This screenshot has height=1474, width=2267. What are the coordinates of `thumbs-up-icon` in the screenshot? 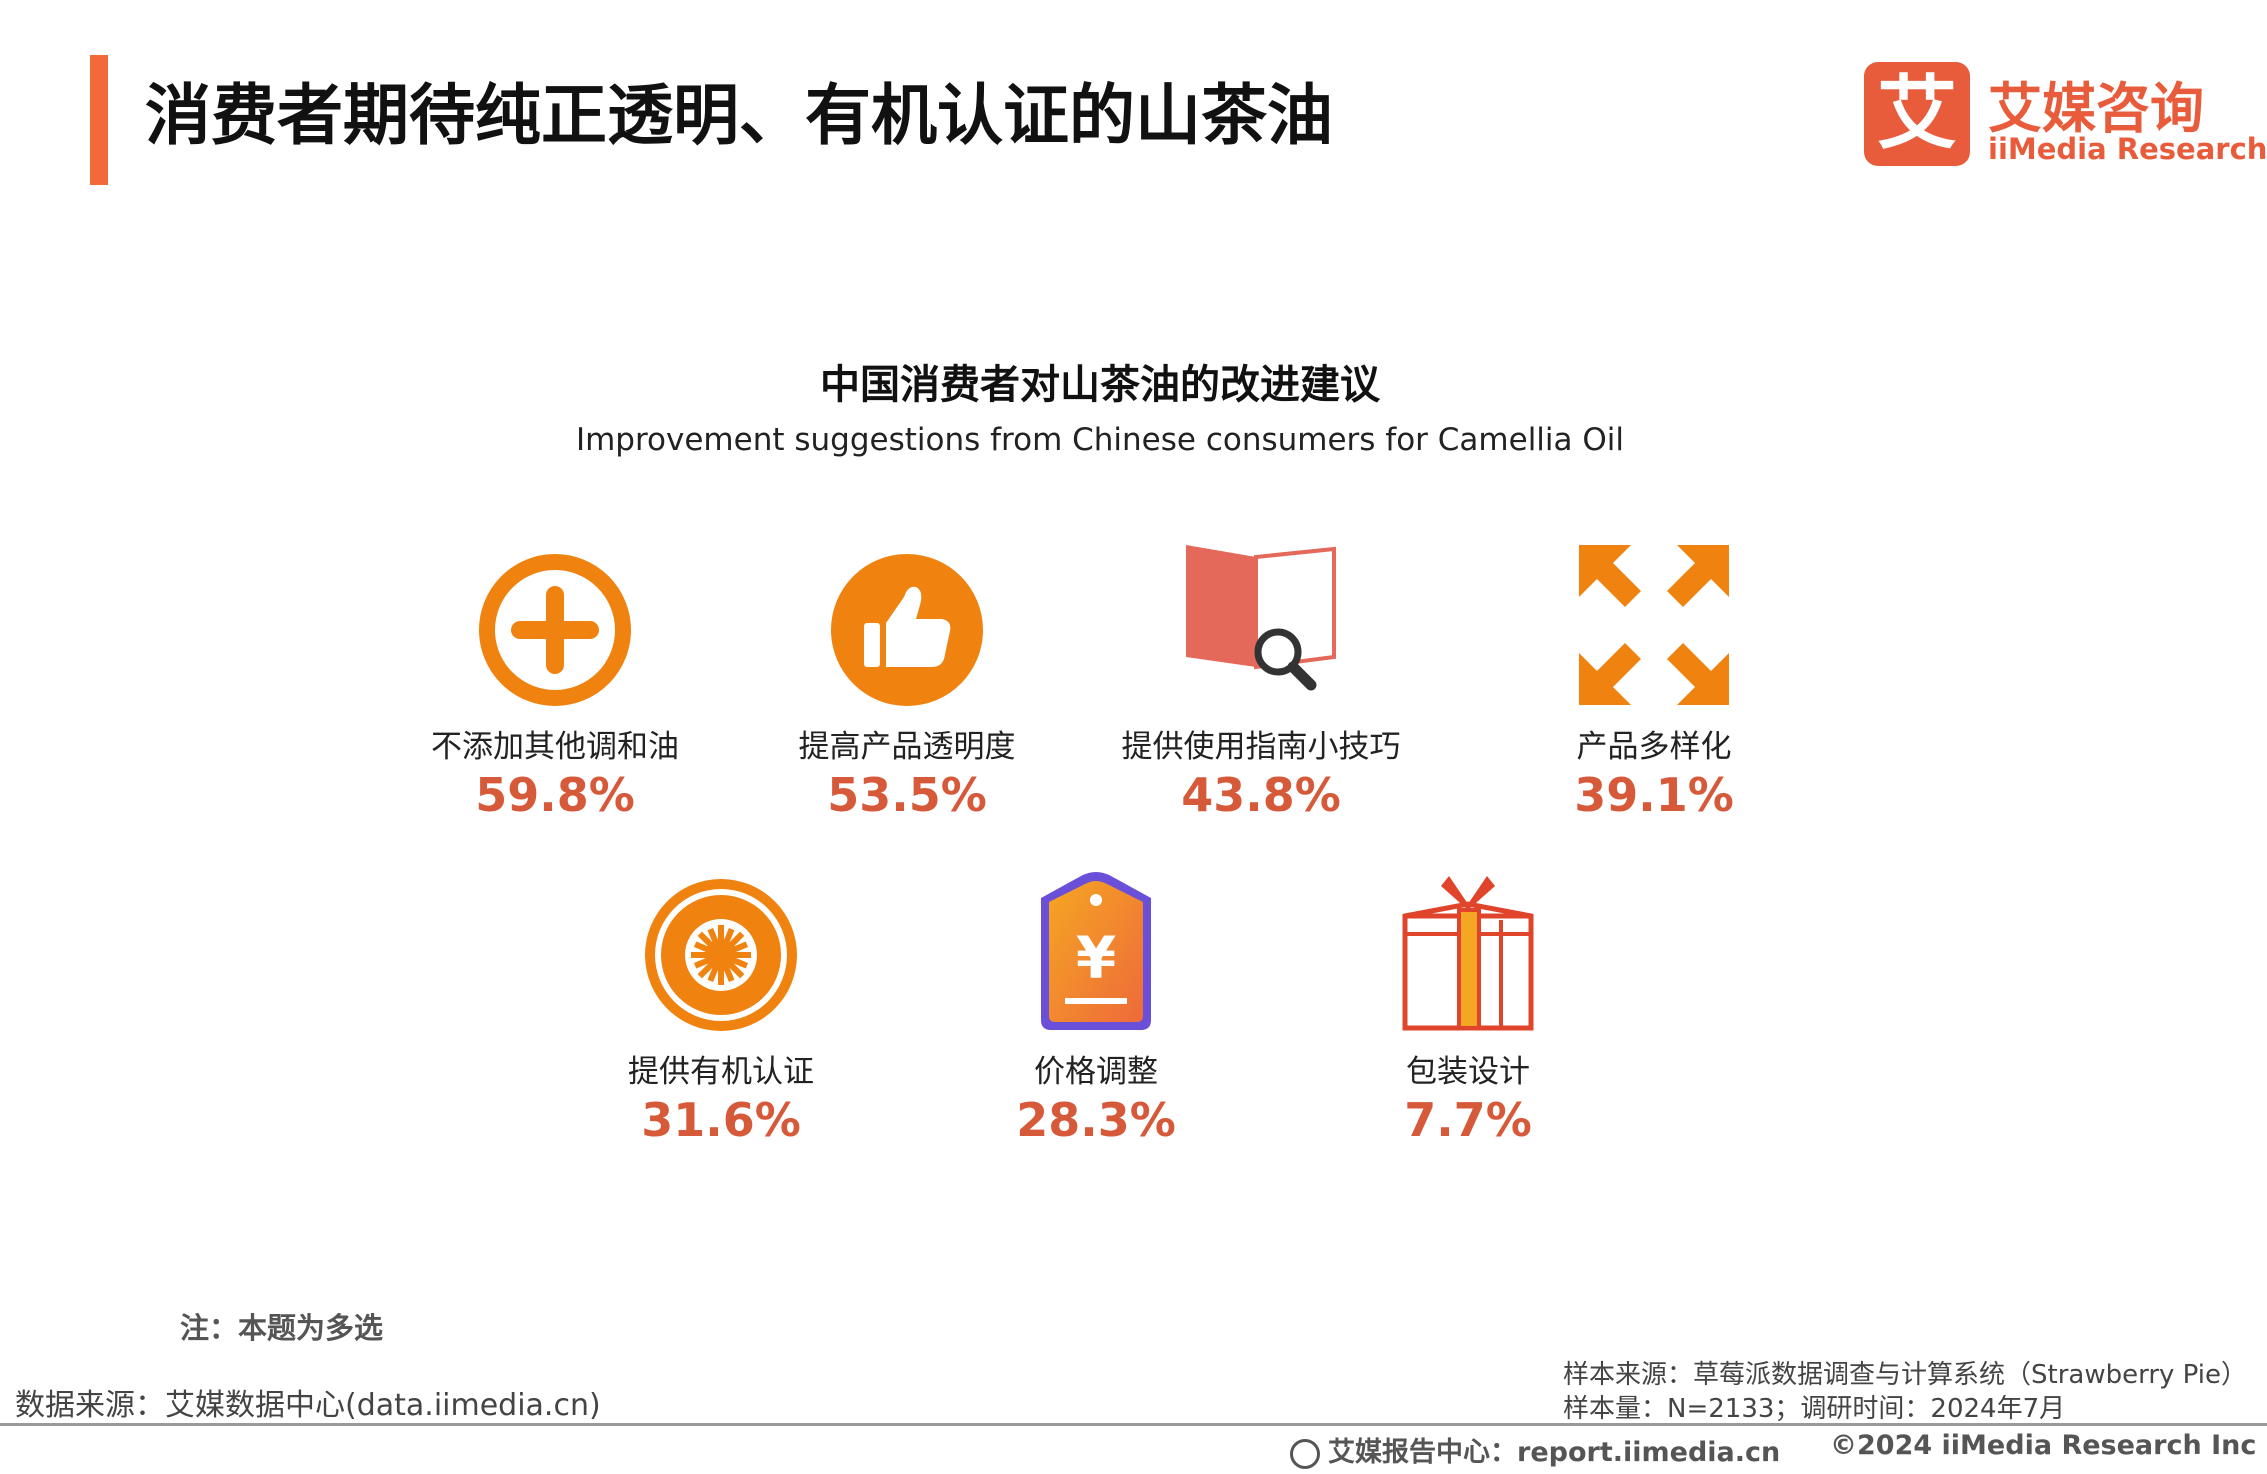 It's located at (907, 630).